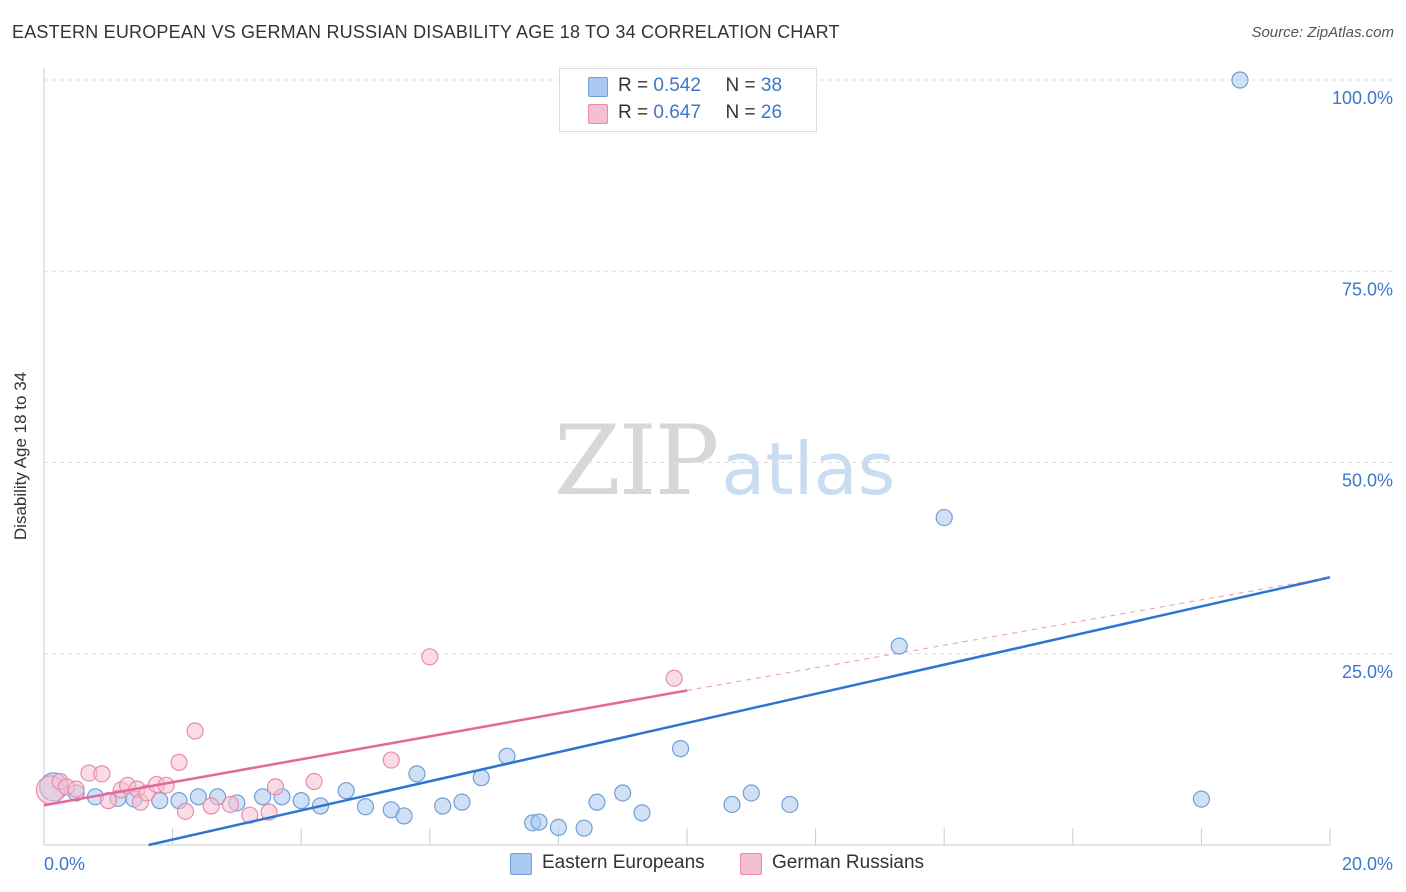 This screenshot has width=1406, height=892. Describe the element at coordinates (1367, 864) in the screenshot. I see `x-tick-label: 20.0%` at that location.